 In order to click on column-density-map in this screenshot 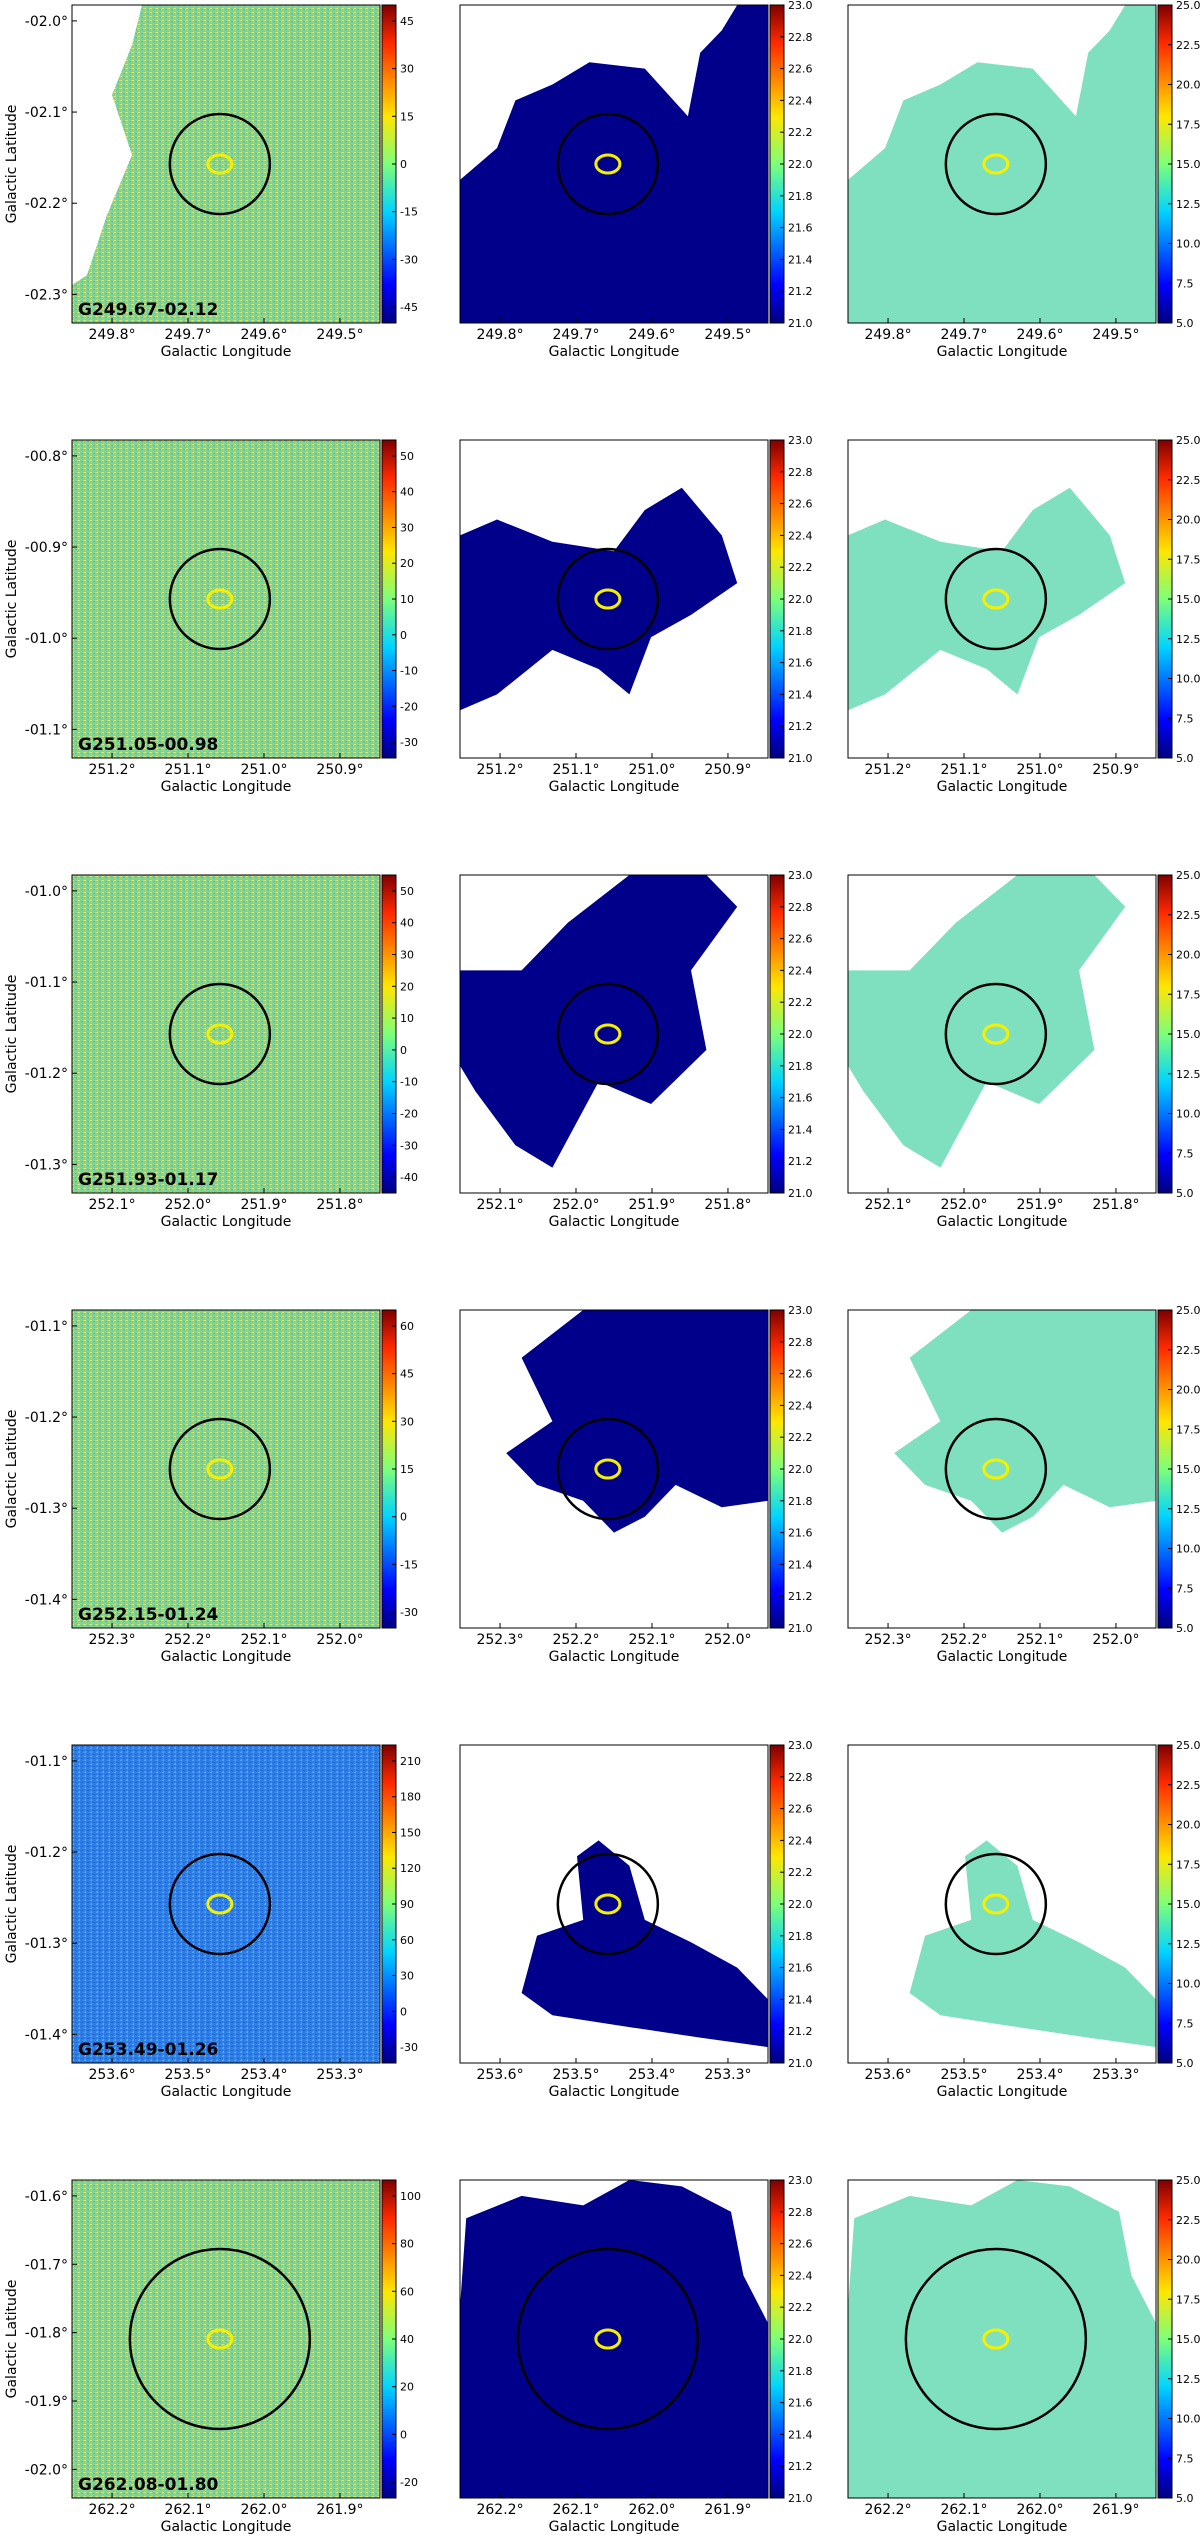, I will do `click(599, 599)`.